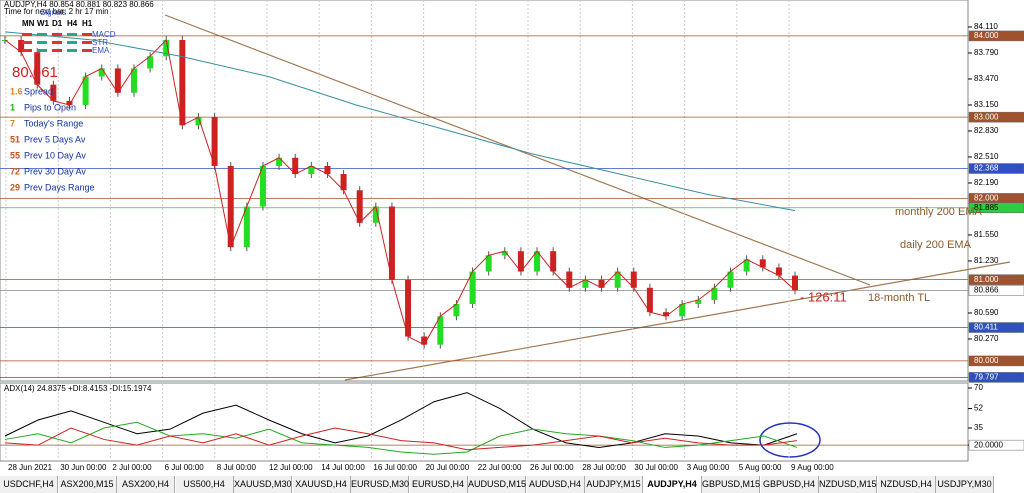 The width and height of the screenshot is (1024, 493). What do you see at coordinates (438, 484) in the screenshot?
I see `chart-tab: EURUSD,H4` at bounding box center [438, 484].